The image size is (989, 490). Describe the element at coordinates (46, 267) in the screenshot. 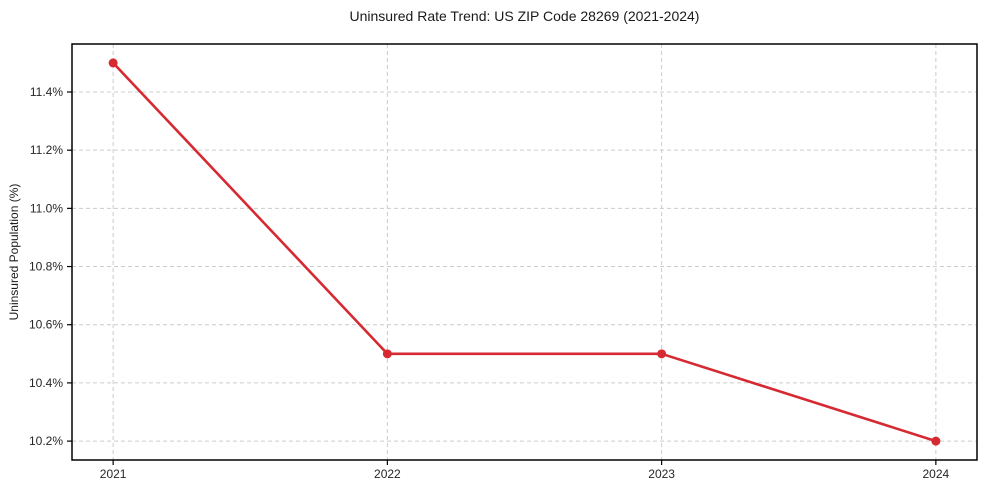

I see `y-tick-label: 10.8%` at that location.